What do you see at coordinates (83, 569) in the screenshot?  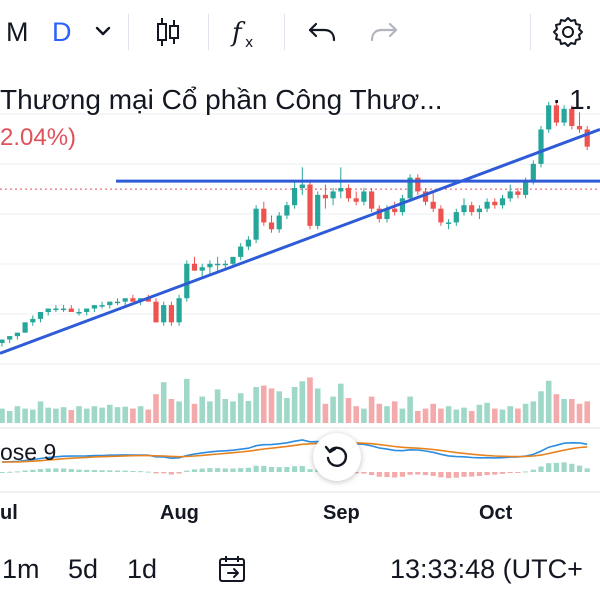 I see `range-5d-button: 5d` at bounding box center [83, 569].